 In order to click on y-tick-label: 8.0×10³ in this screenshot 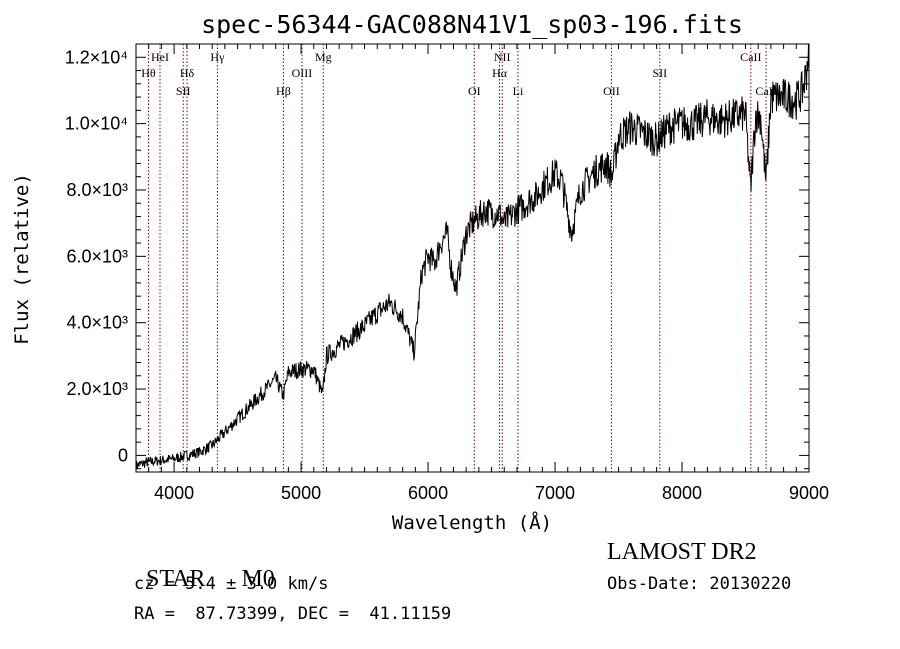, I will do `click(97, 190)`.